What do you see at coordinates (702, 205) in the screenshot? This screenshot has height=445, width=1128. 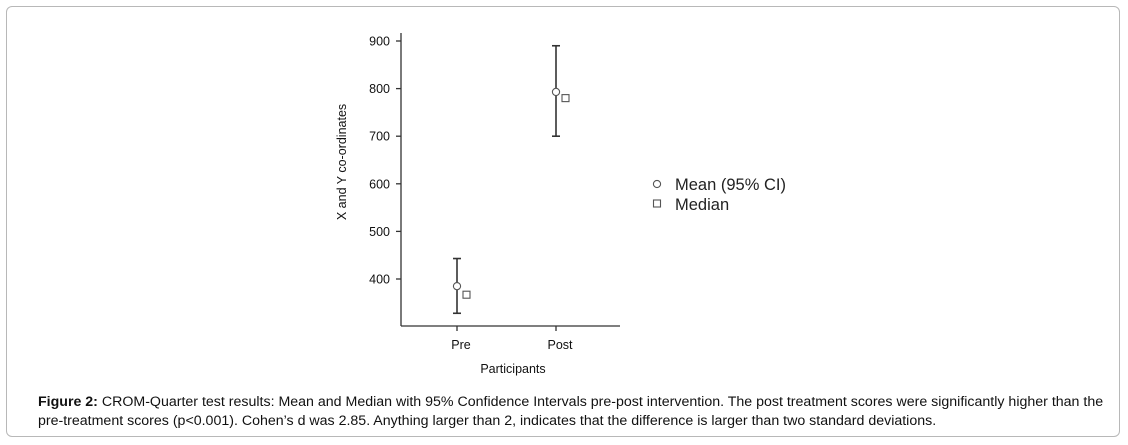 I see `legend-median-label: Median` at bounding box center [702, 205].